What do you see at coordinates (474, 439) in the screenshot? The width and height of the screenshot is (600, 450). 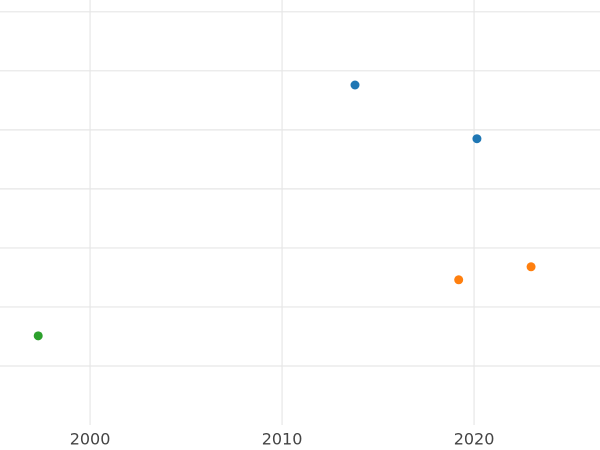 I see `x-tick-label: 2020` at bounding box center [474, 439].